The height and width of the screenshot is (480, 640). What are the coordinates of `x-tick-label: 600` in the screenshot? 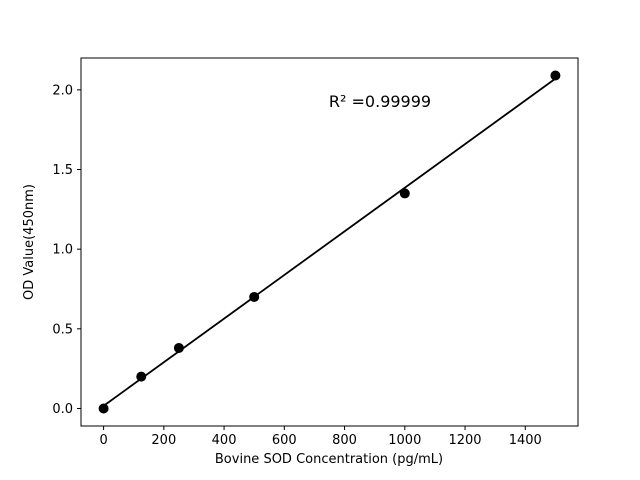 It's located at (284, 440).